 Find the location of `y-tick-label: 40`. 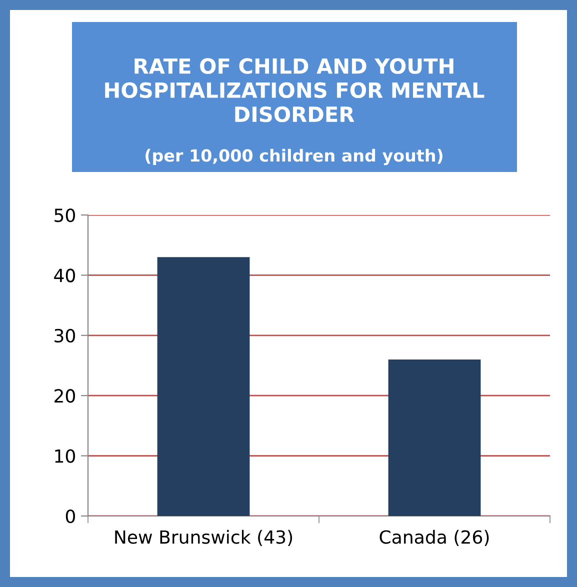

y-tick-label: 40 is located at coordinates (64, 275).